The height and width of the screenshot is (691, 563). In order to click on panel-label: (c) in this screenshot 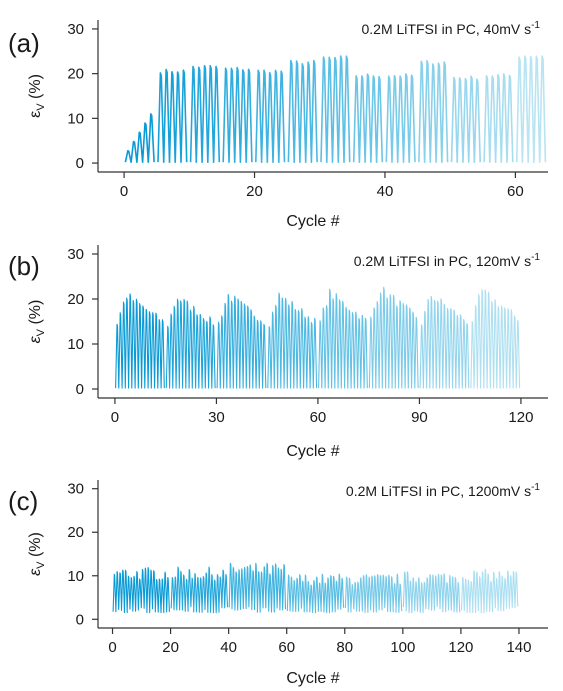, I will do `click(23, 501)`.